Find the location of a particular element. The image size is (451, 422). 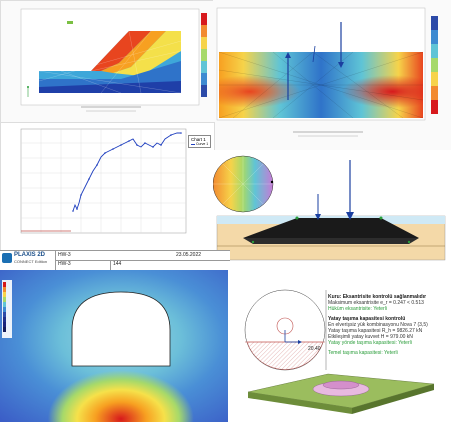

chart-legend: Chart 1 Curve 1 is located at coordinates (200, 141).